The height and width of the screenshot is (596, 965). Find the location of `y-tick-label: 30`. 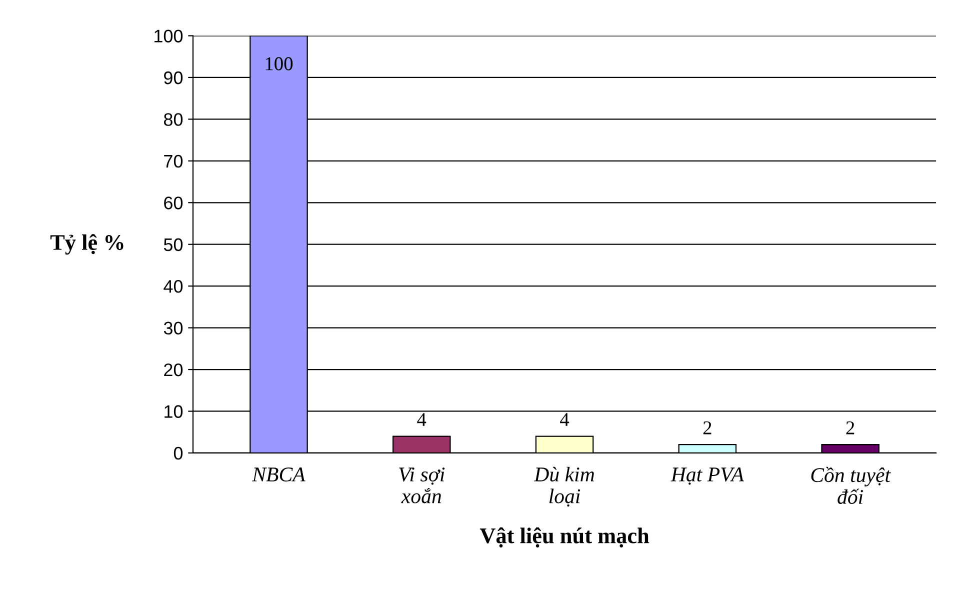

y-tick-label: 30 is located at coordinates (173, 328).